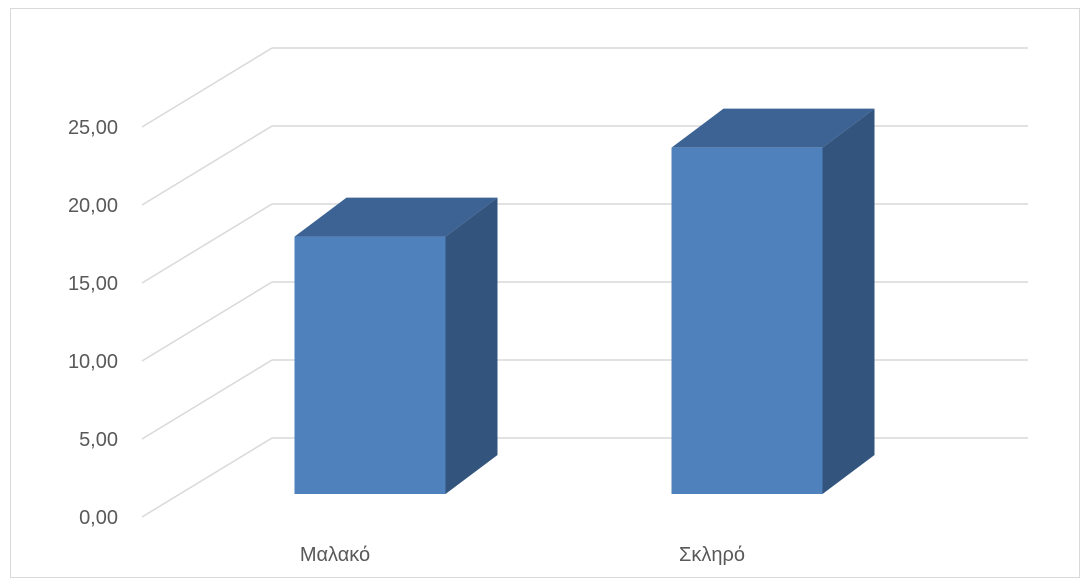 This screenshot has height=581, width=1084. What do you see at coordinates (93, 362) in the screenshot?
I see `y-tick-label: 10,00` at bounding box center [93, 362].